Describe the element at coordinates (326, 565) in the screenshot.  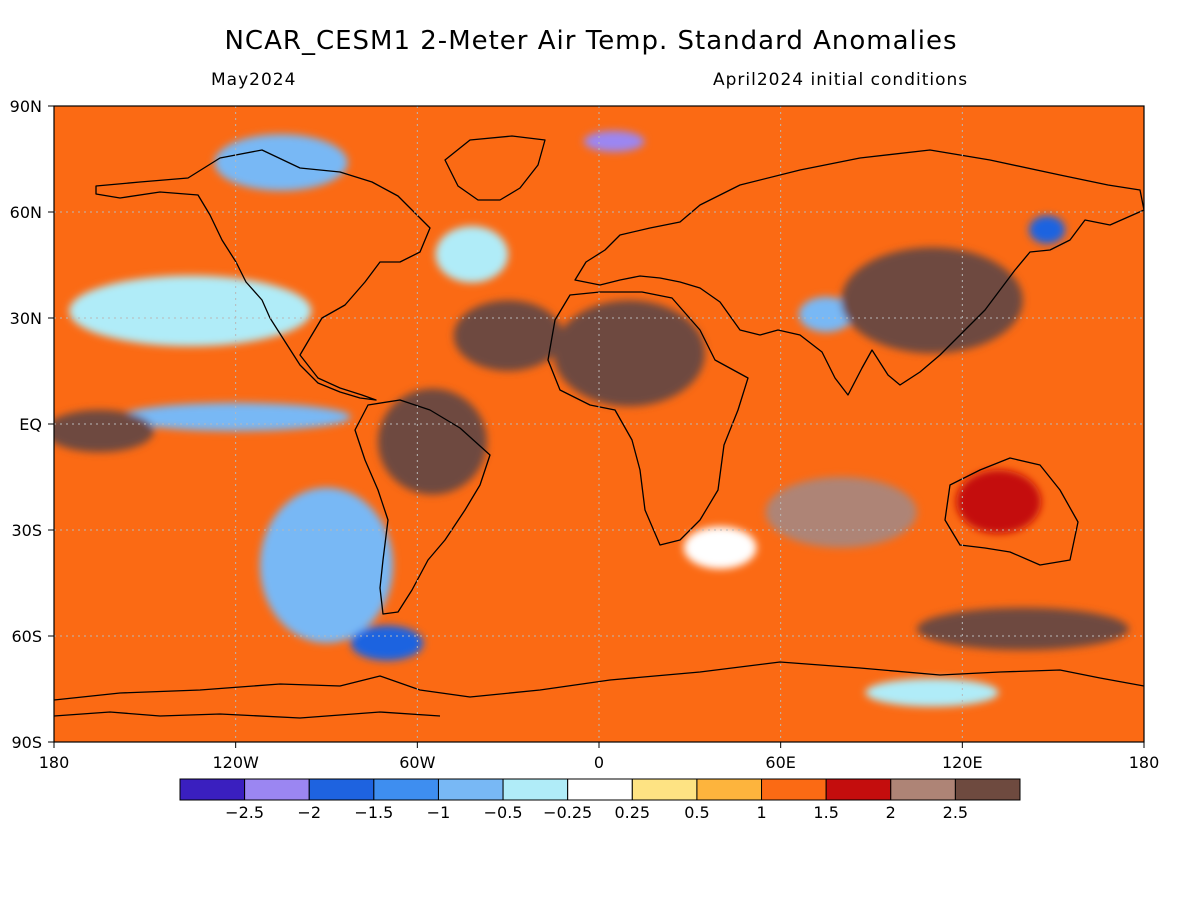
I see `anomaly-region-southeast-pacific-cool` at that location.